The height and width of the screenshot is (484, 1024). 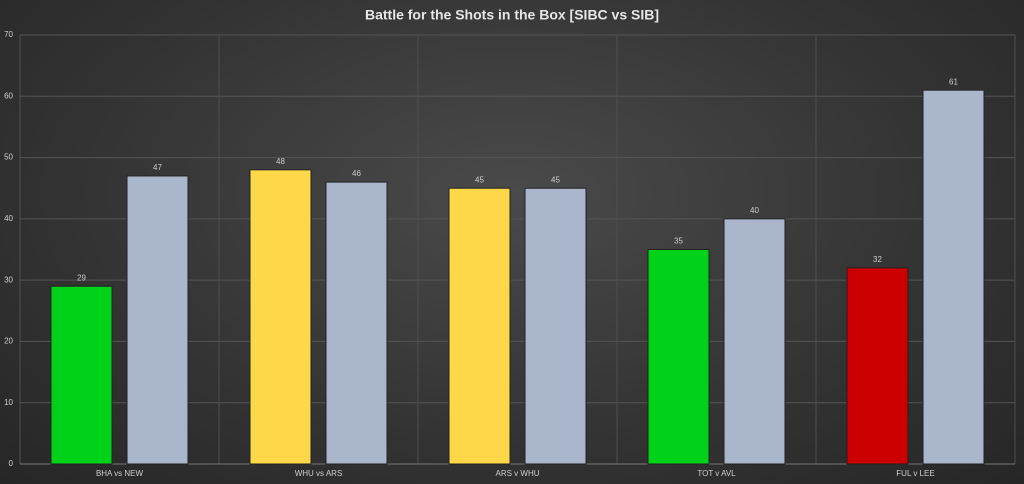 What do you see at coordinates (356, 173) in the screenshot?
I see `value-label: 46` at bounding box center [356, 173].